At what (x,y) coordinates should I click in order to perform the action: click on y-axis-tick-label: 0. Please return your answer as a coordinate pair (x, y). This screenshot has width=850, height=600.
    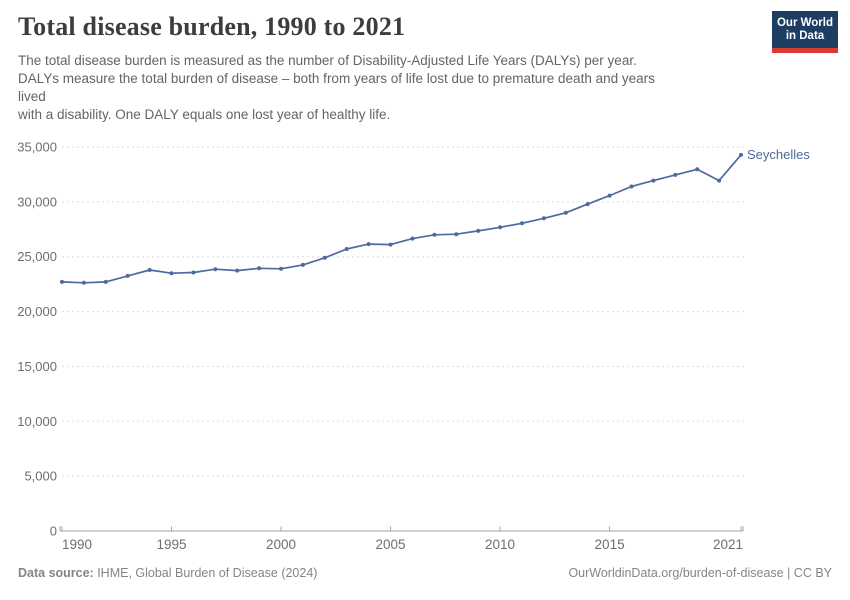
    Looking at the image, I should click on (53, 531).